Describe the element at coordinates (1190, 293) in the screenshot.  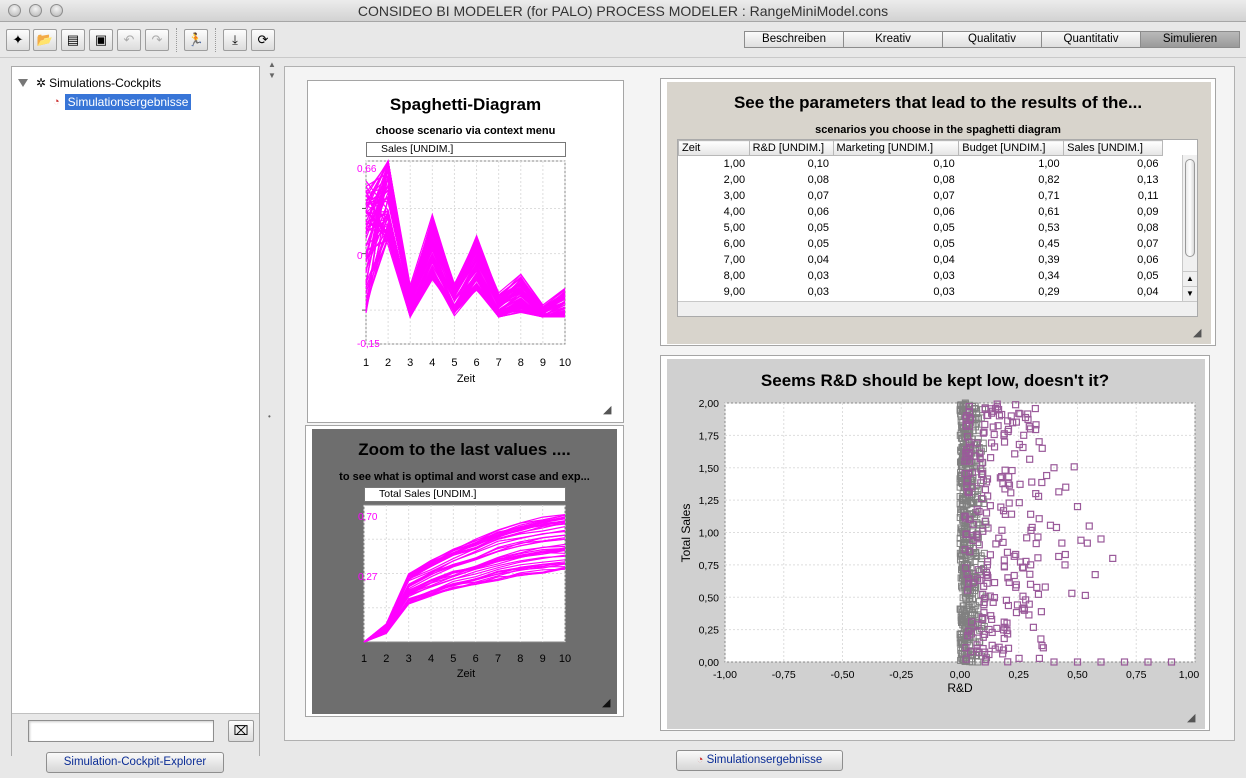
I see `scroll-down-arrow-icon: ▼` at that location.